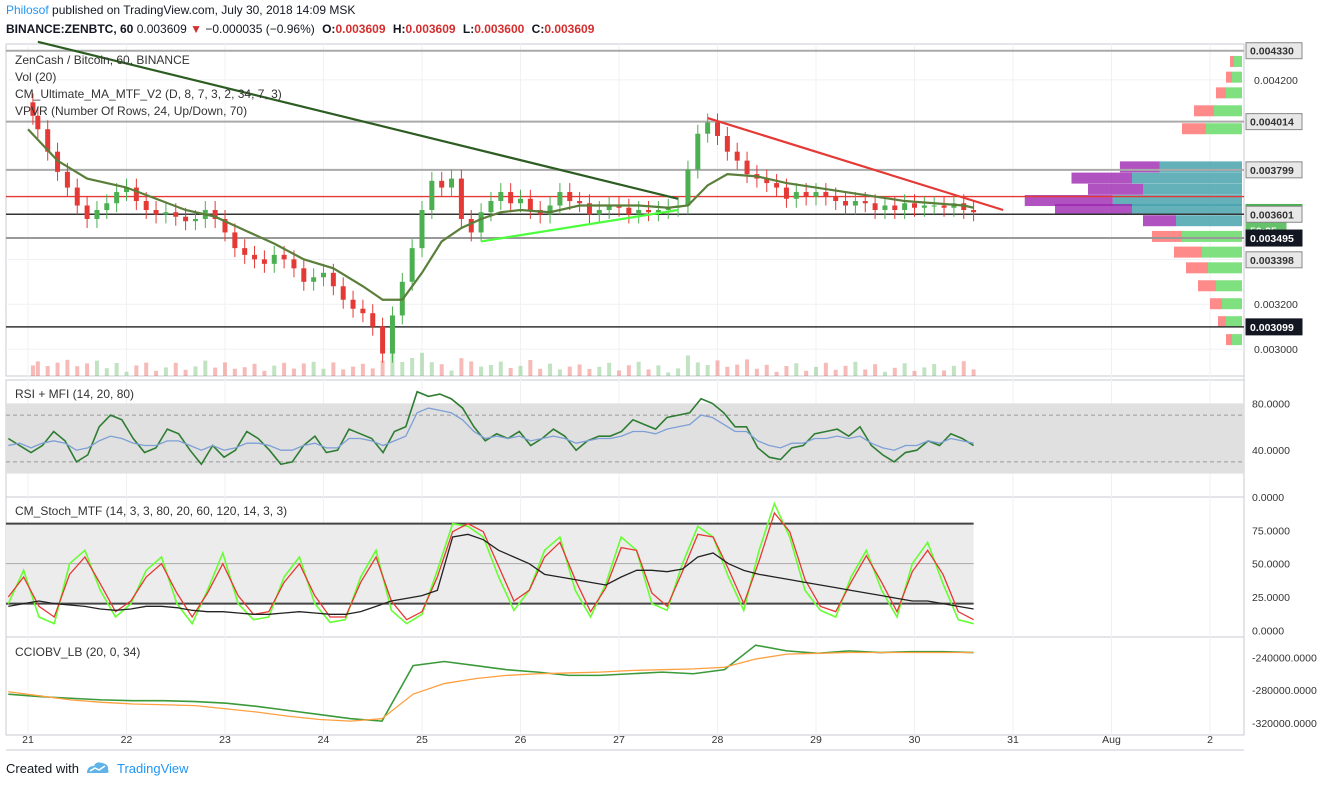  I want to click on footer-brand: TradingView, so click(152, 768).